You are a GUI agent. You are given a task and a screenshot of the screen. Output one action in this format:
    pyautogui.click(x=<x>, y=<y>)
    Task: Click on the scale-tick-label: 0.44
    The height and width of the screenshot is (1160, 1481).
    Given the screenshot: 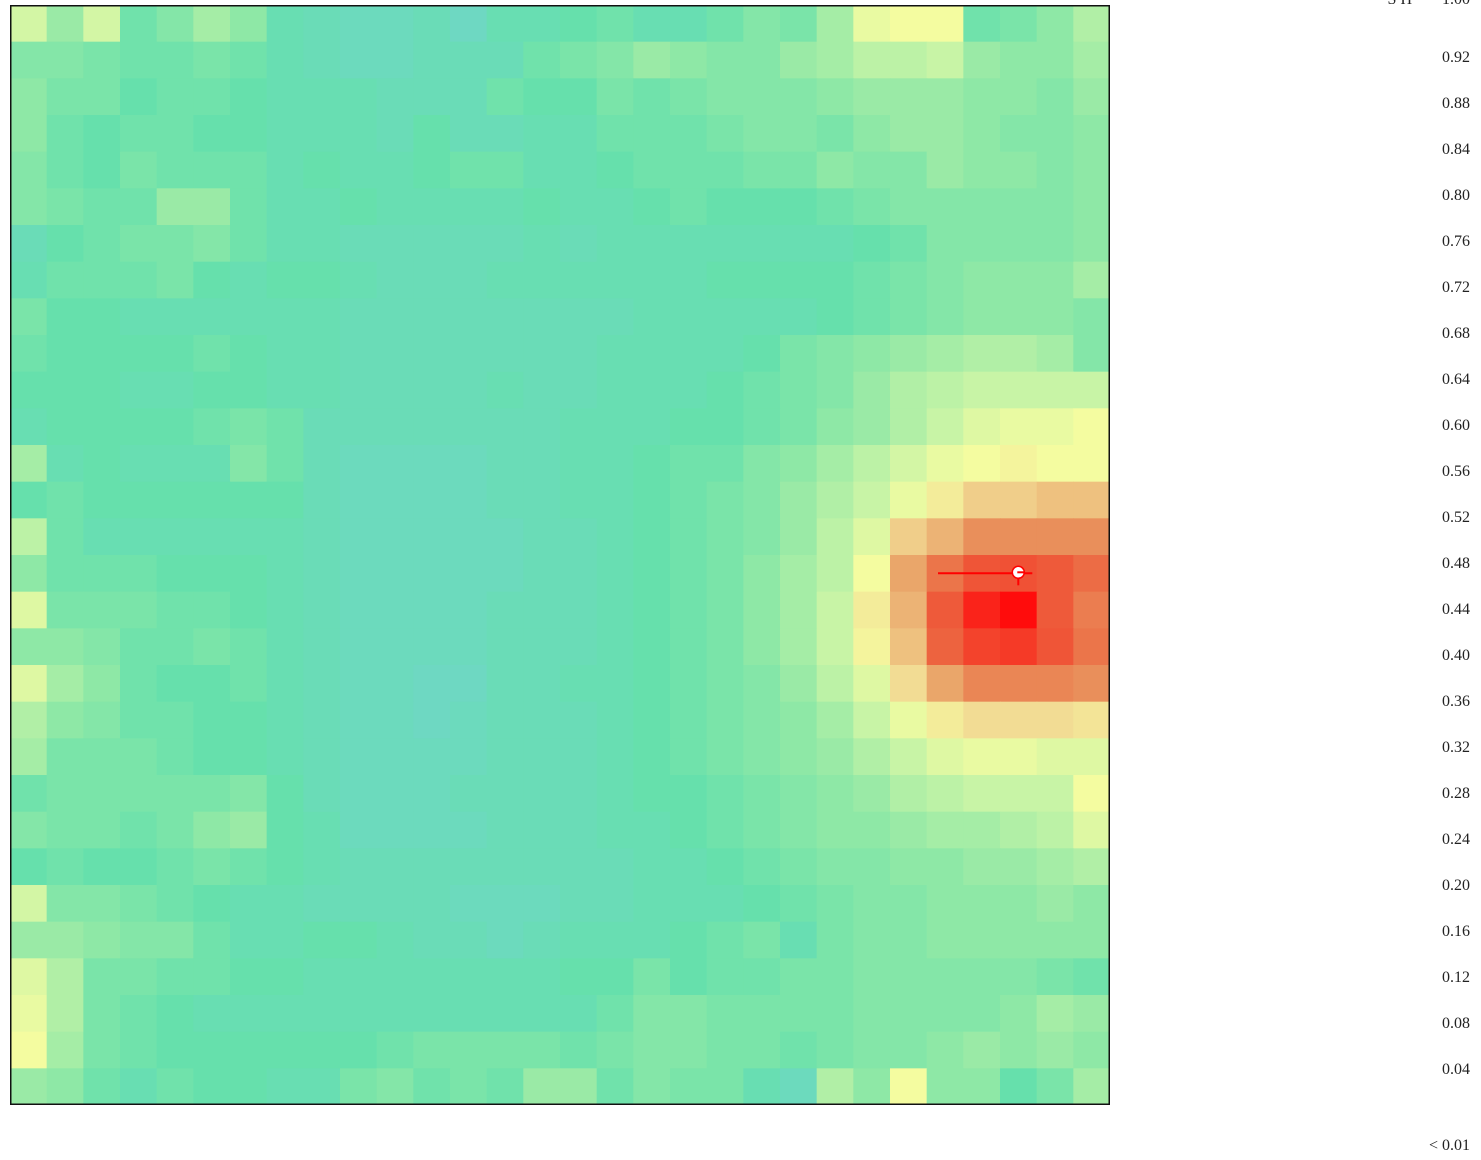 What is the action you would take?
    pyautogui.click(x=1456, y=609)
    